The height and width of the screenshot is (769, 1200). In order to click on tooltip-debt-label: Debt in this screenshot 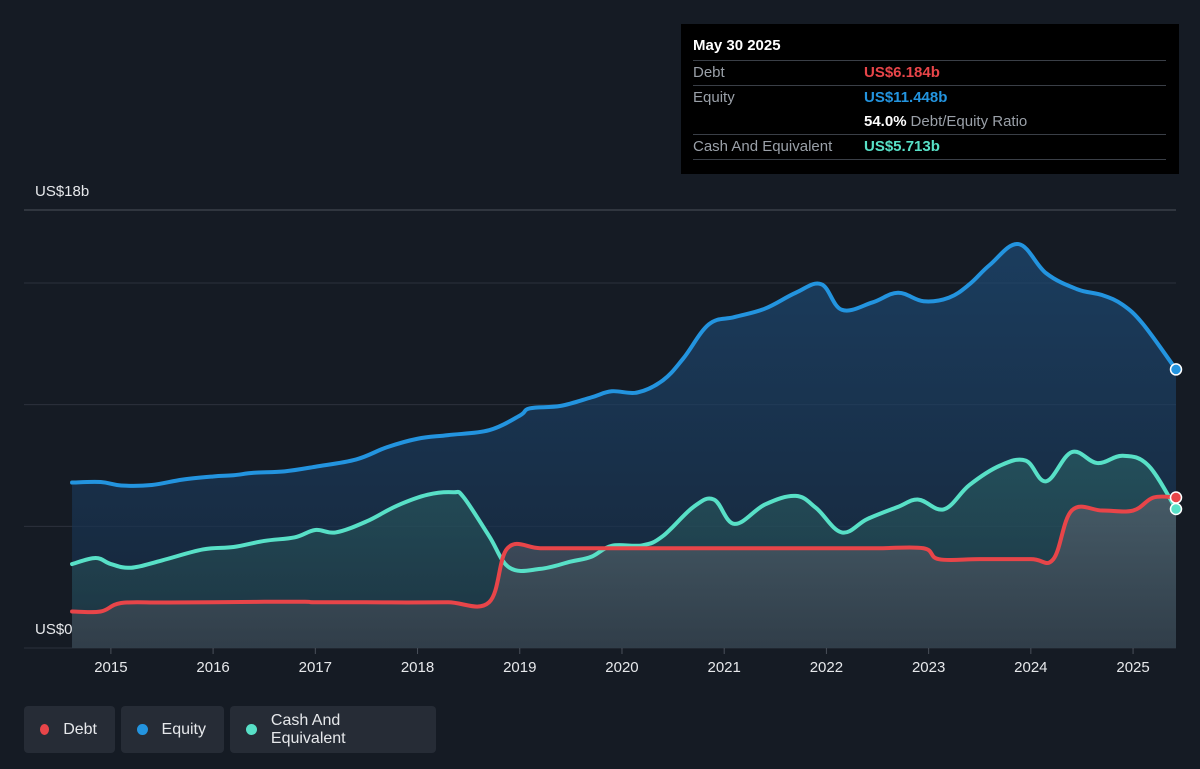, I will do `click(709, 72)`.